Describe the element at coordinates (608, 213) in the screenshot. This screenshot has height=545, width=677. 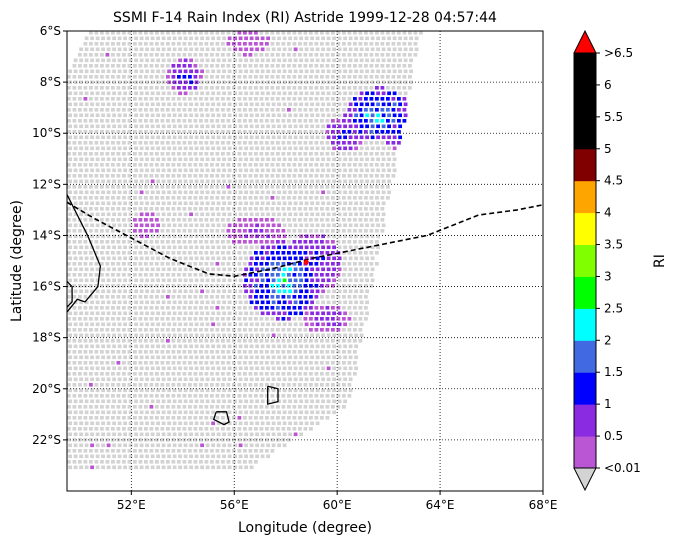
I see `colorbar-tick-label: 4` at that location.